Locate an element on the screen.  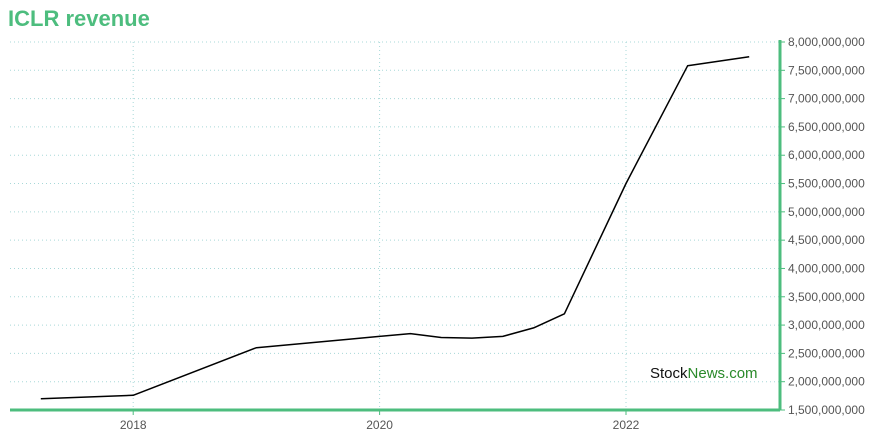
y-tick-label: 7,500,000,000 is located at coordinates (826, 70).